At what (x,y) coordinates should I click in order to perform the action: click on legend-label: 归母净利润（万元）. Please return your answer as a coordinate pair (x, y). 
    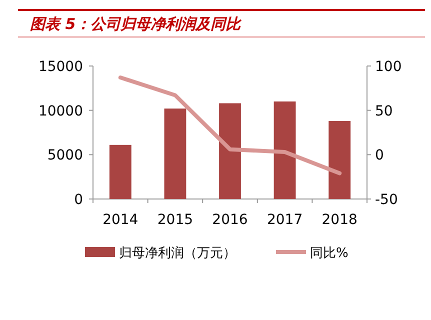
    Looking at the image, I should click on (177, 253).